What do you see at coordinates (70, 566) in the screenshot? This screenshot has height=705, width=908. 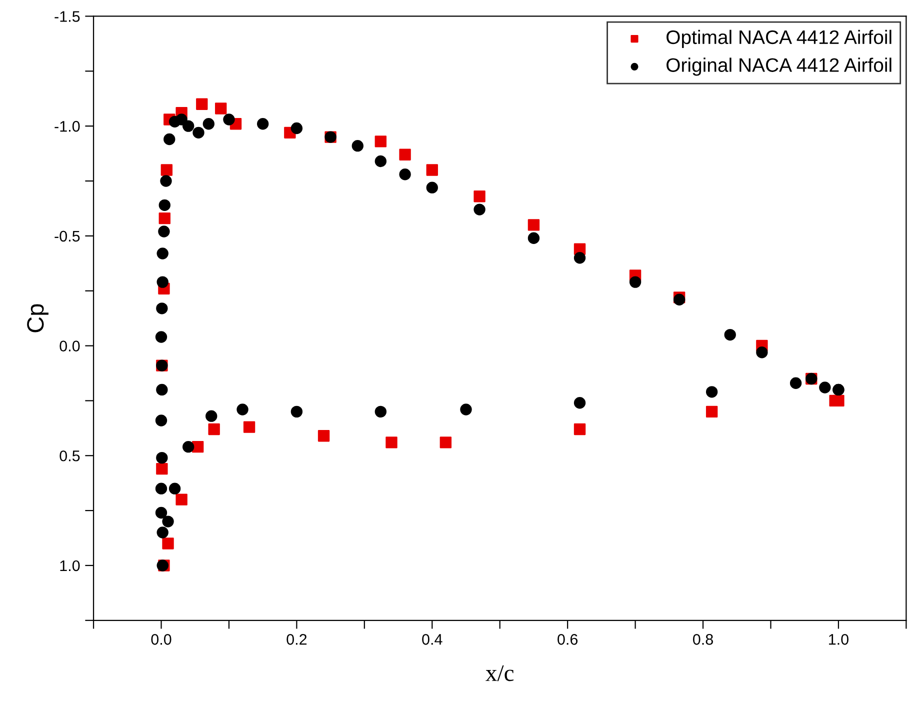 I see `y-tick-label: 1.0` at bounding box center [70, 566].